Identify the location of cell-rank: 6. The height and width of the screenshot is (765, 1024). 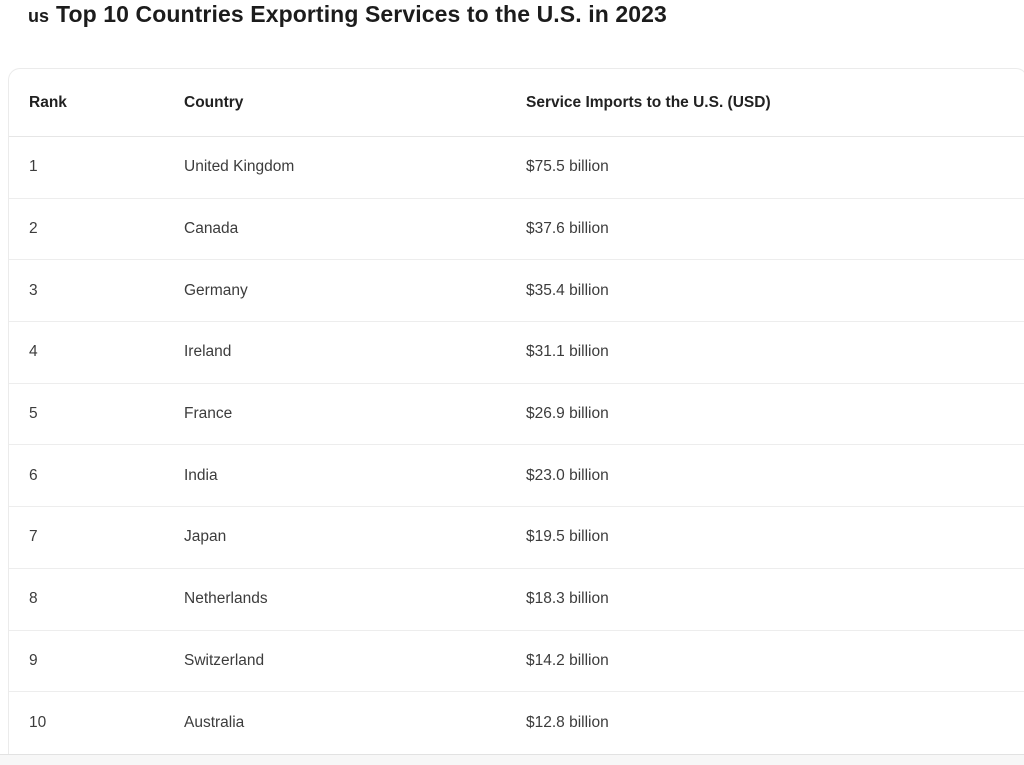
(33, 475).